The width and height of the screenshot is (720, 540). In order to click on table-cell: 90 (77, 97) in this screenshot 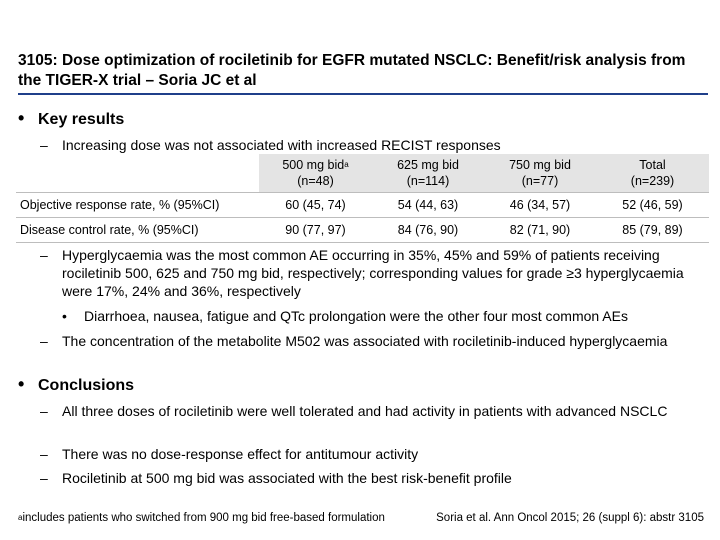, I will do `click(315, 230)`.